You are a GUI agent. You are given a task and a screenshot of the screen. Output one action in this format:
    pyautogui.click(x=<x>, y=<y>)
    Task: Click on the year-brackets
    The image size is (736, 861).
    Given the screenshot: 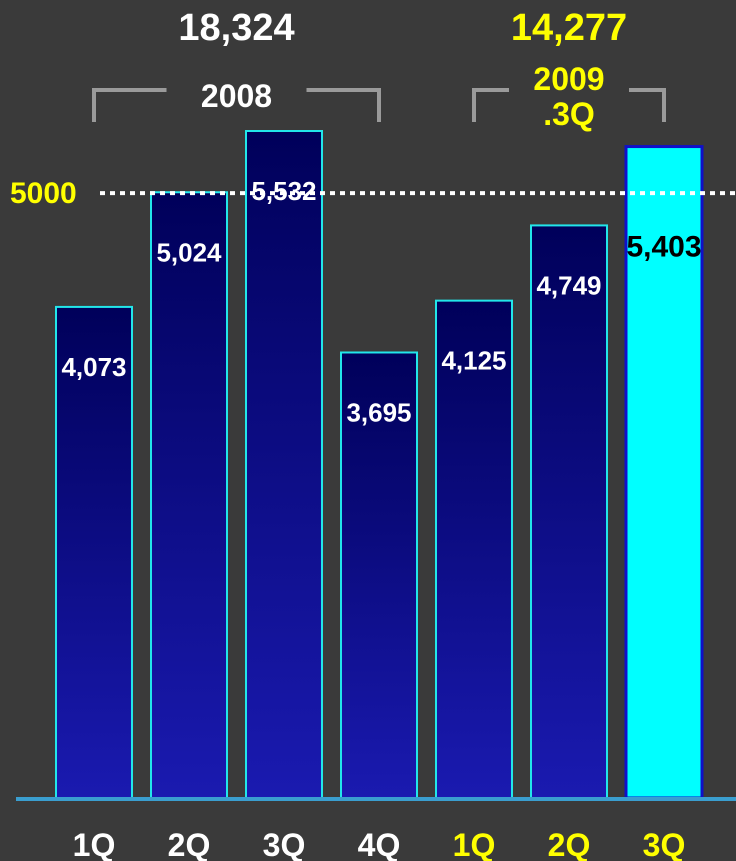 What is the action you would take?
    pyautogui.click(x=379, y=105)
    